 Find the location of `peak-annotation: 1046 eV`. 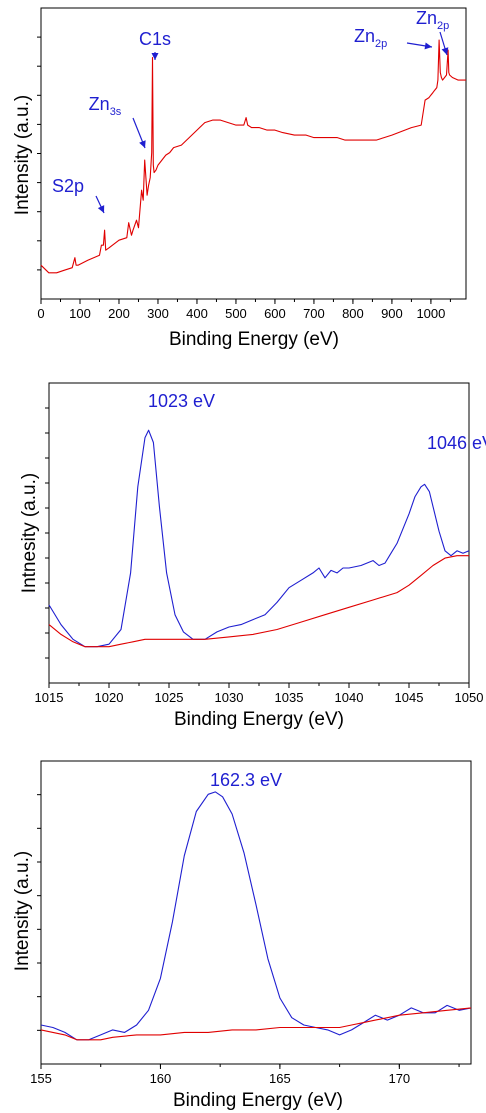

peak-annotation: 1046 eV is located at coordinates (456, 443).